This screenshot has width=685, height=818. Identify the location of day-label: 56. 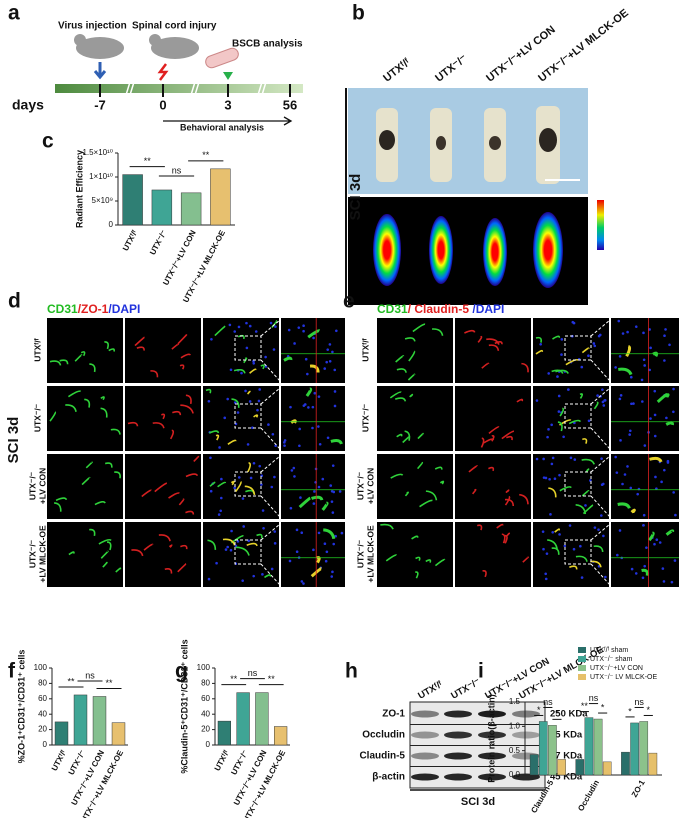
(290, 104).